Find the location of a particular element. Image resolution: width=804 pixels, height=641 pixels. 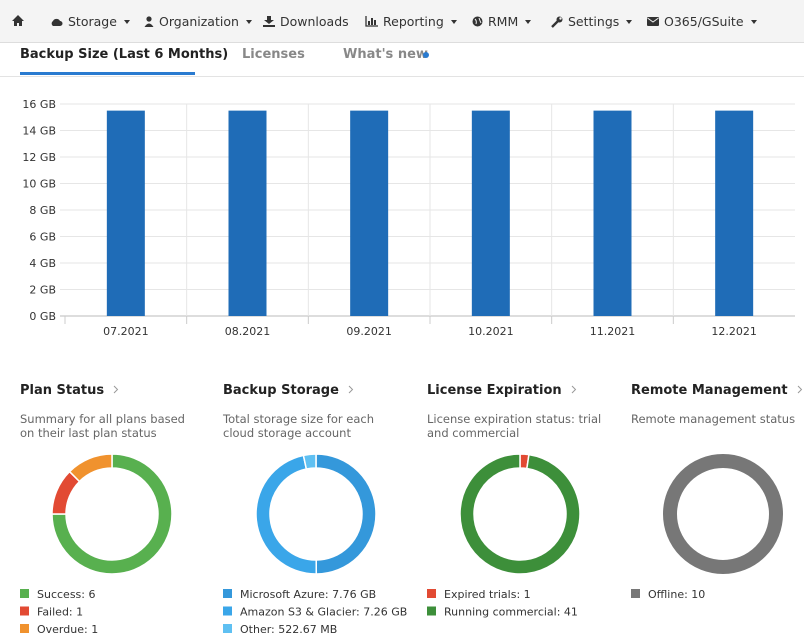

nav-rmm: RMM is located at coordinates (502, 21).